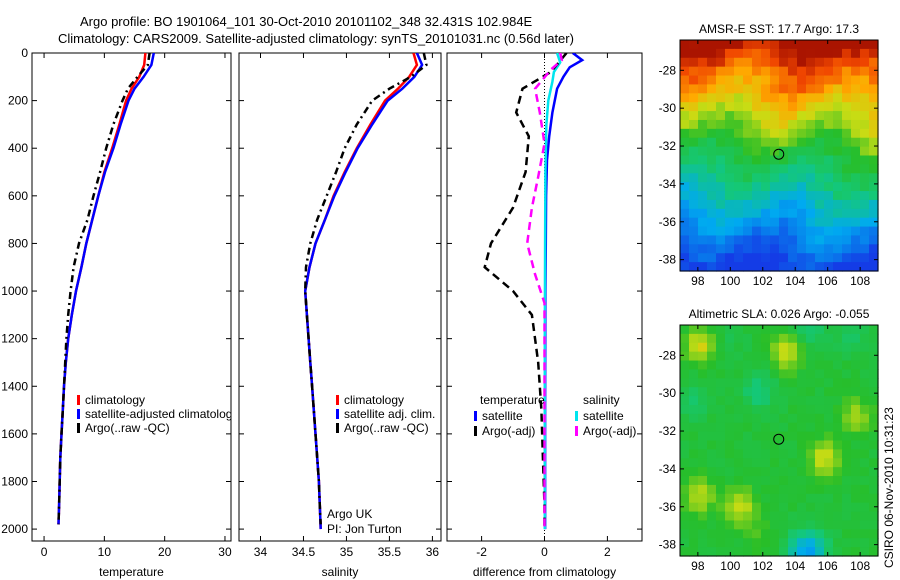 The width and height of the screenshot is (900, 580). Describe the element at coordinates (795, 281) in the screenshot. I see `x-tick-label: 104` at that location.